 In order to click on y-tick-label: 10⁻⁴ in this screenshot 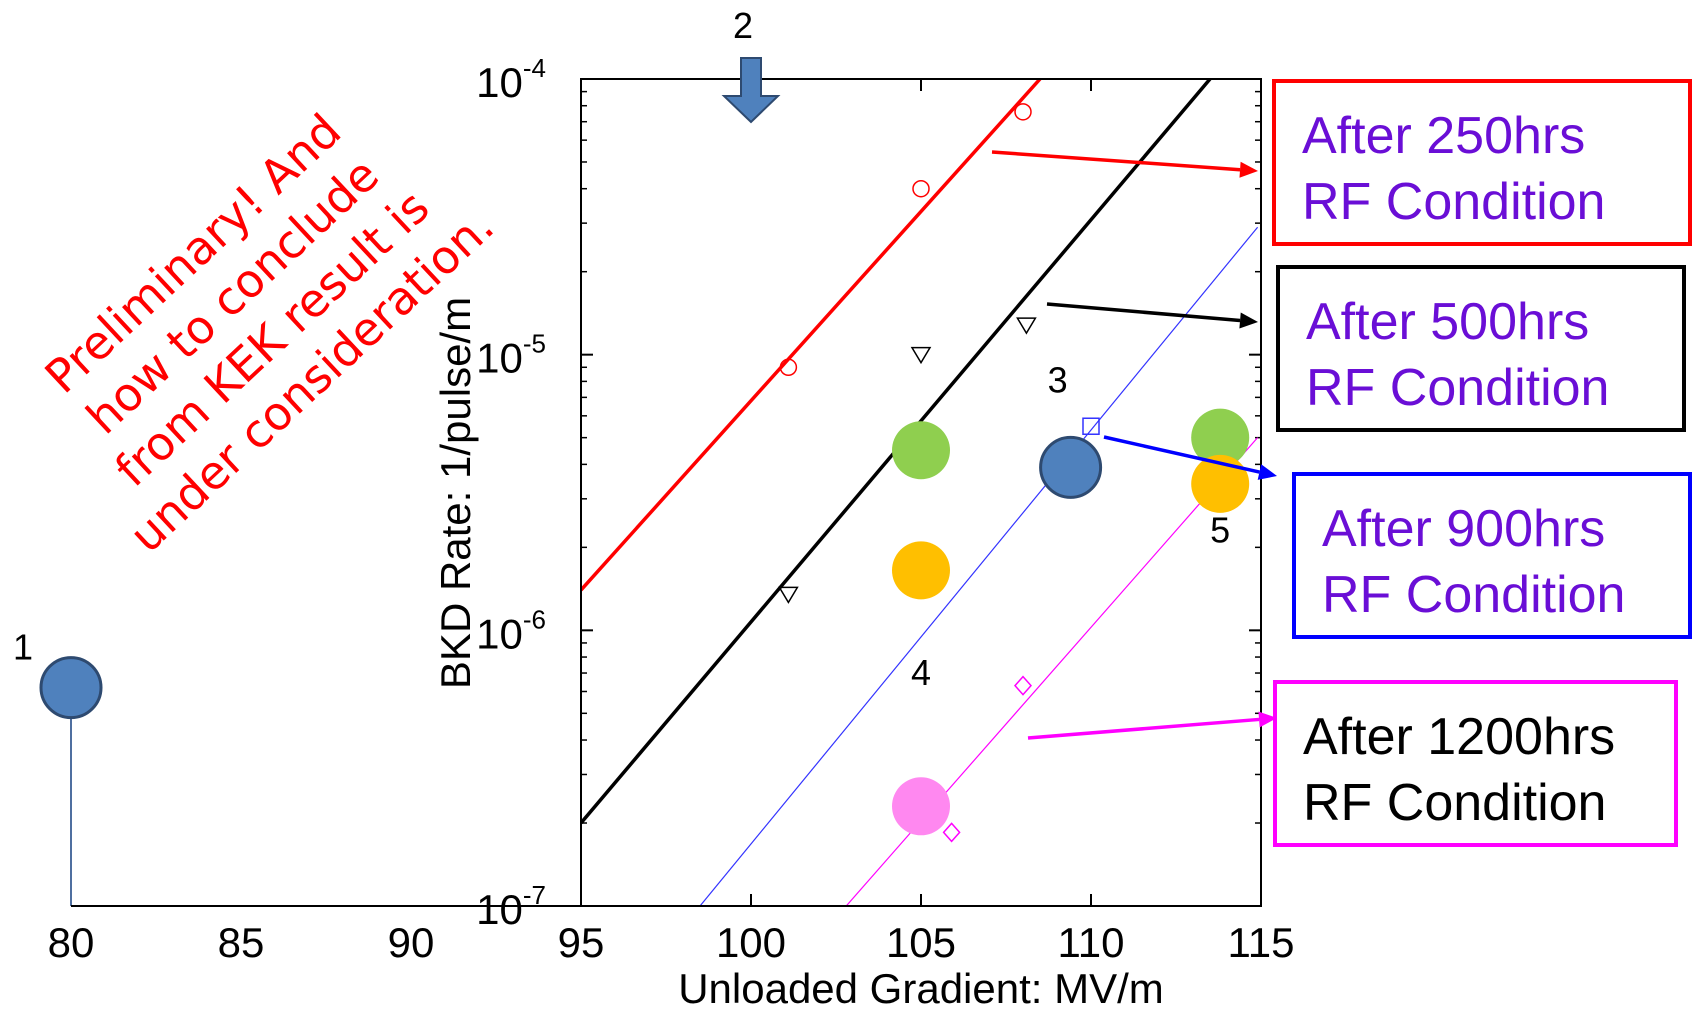, I will do `click(511, 79)`.